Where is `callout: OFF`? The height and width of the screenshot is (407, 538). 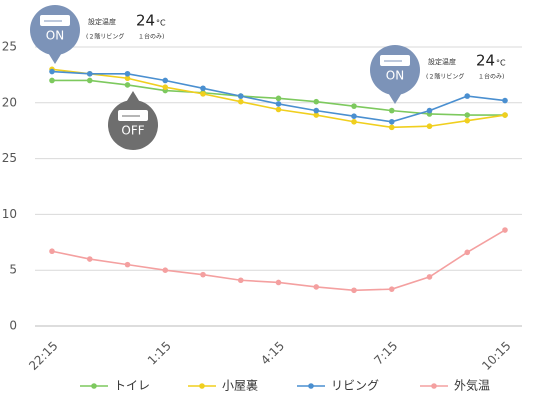
callout: OFF is located at coordinates (133, 120).